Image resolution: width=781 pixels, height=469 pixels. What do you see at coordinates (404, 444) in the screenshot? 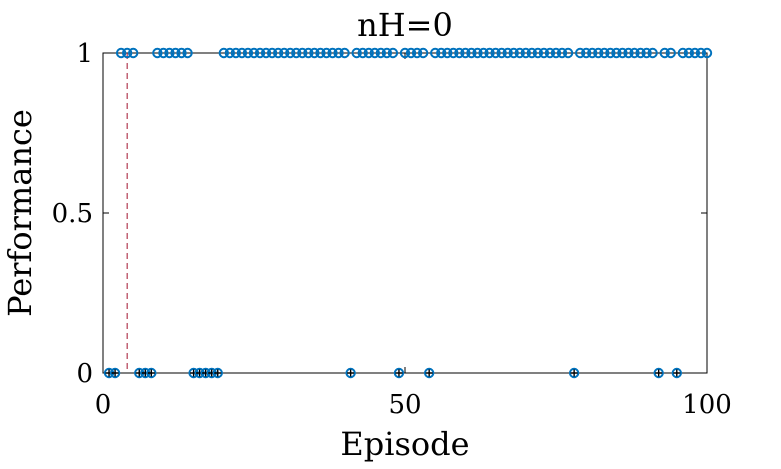
I see `x-axis-label: Episode` at bounding box center [404, 444].